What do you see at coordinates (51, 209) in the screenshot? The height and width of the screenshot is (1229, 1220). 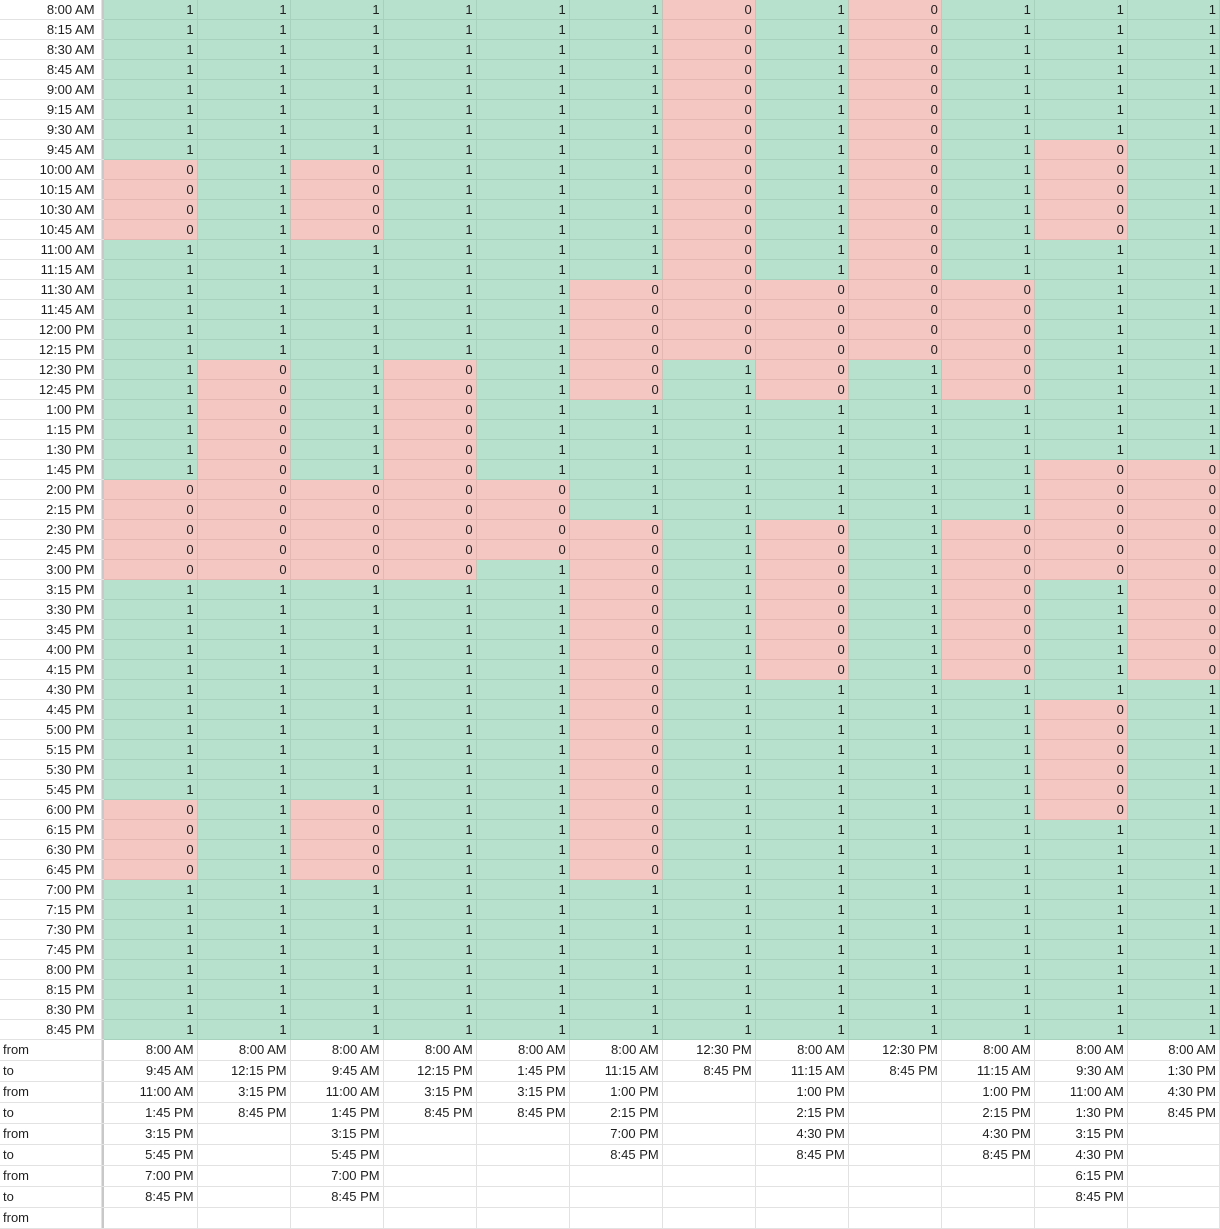 I see `time-label-cell: 10:30 AM` at bounding box center [51, 209].